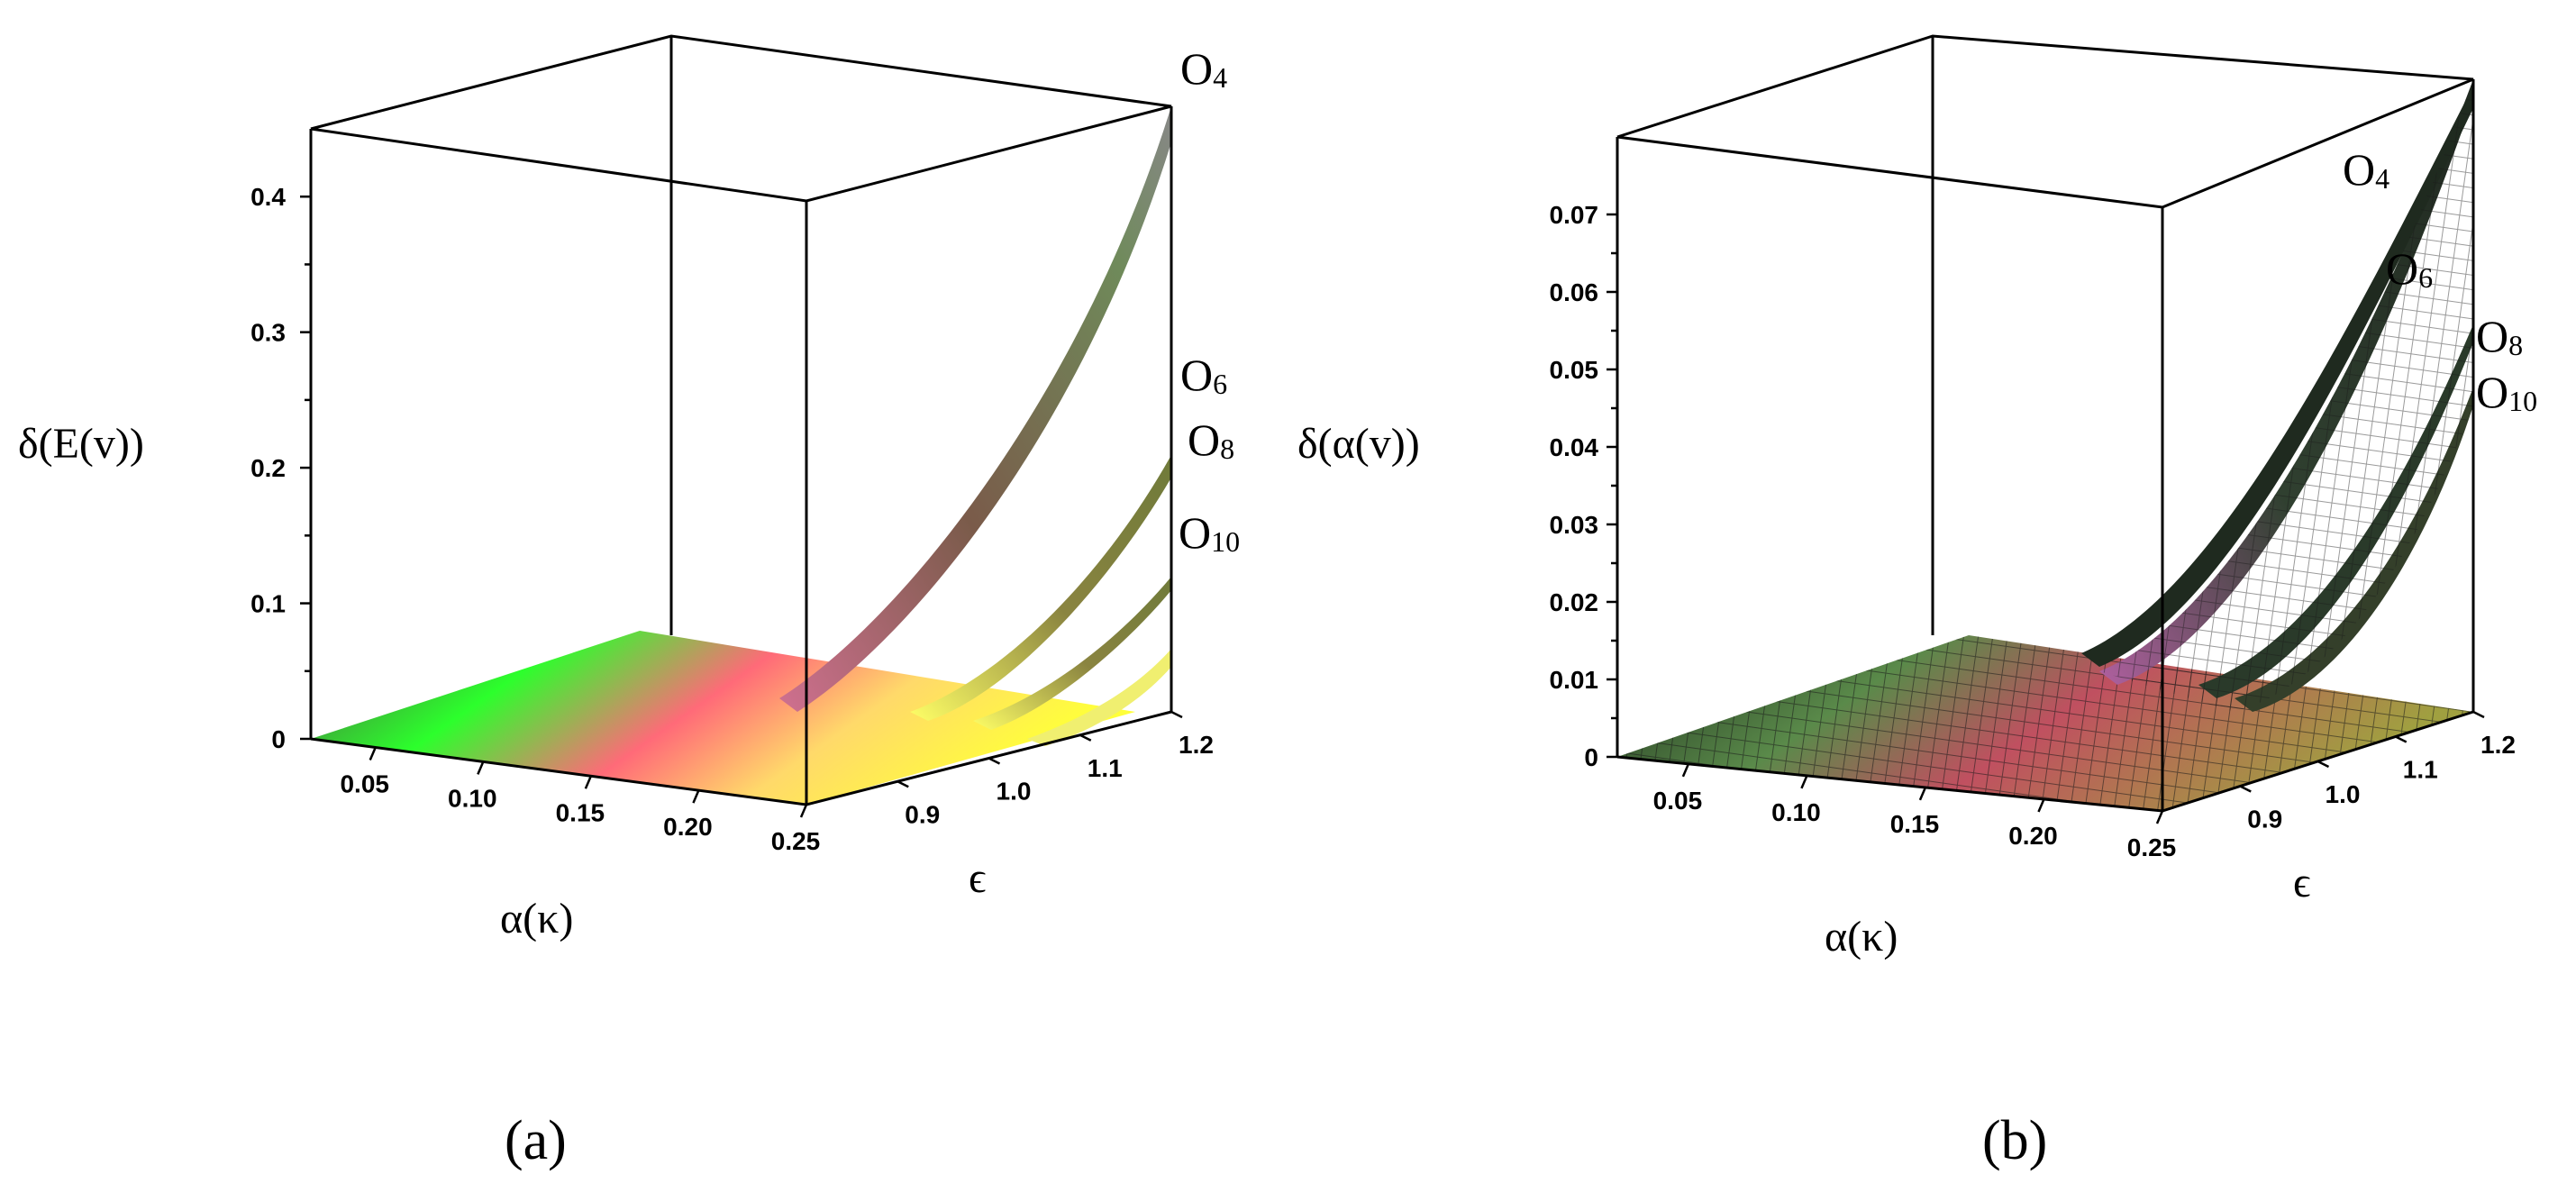  Describe the element at coordinates (975, 409) in the screenshot. I see `panel-a-sheet-o4` at that location.